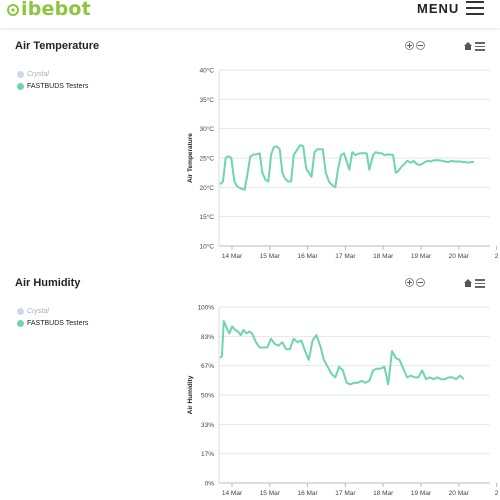 The image size is (500, 500). Describe the element at coordinates (48, 283) in the screenshot. I see `panel-title: Air Humidity` at that location.